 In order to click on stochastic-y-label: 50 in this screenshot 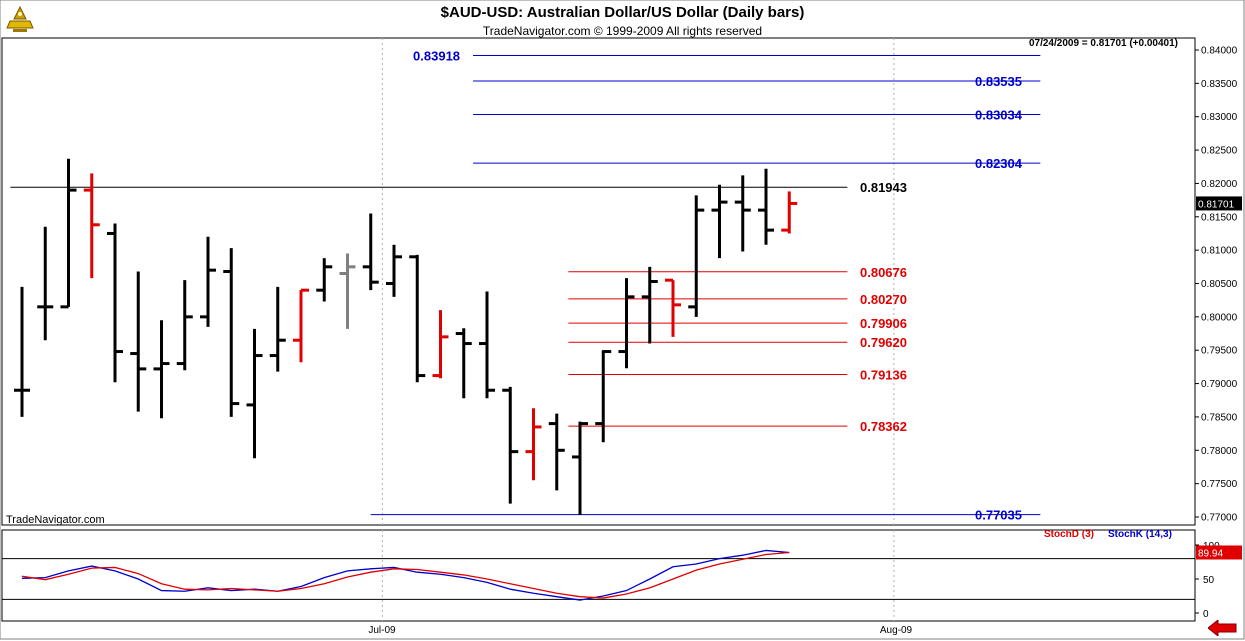, I will do `click(1209, 580)`.